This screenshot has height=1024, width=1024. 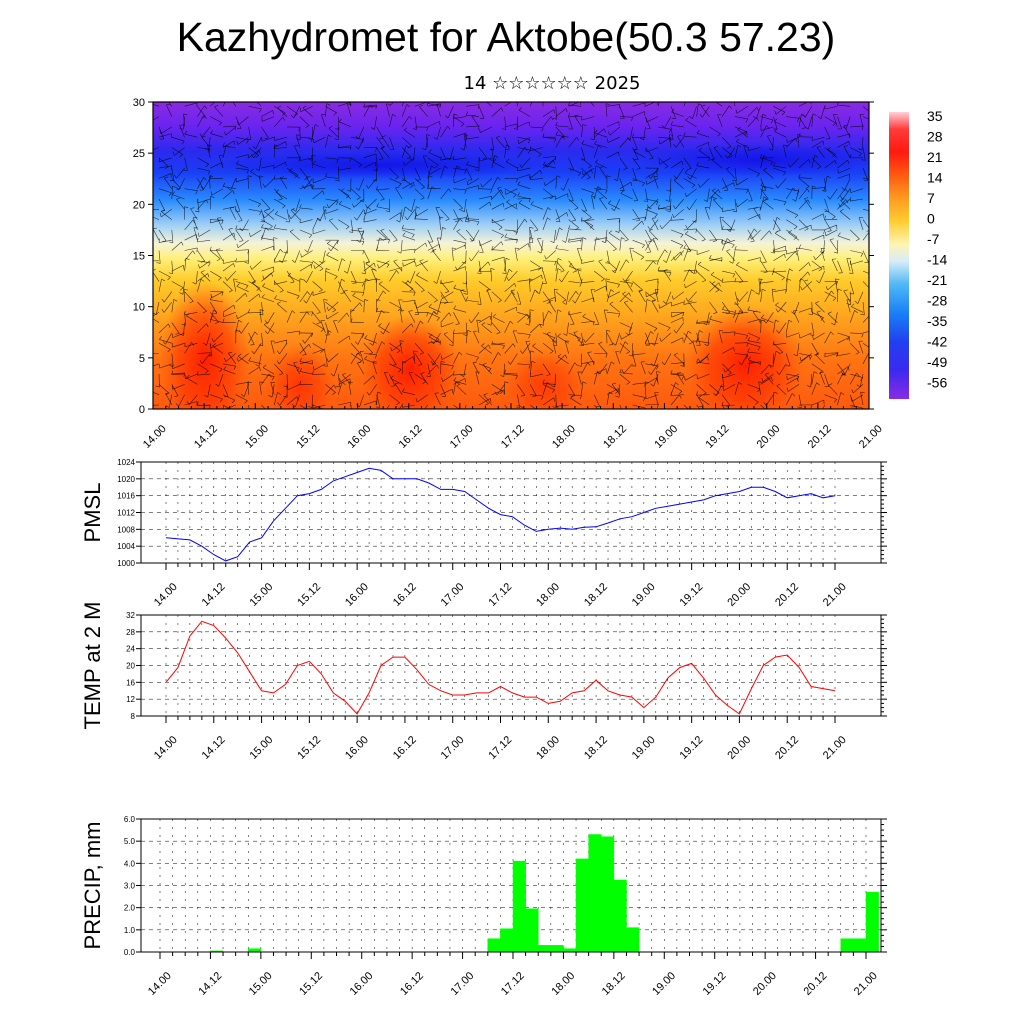 I want to click on precip-bar, so click(x=860, y=945).